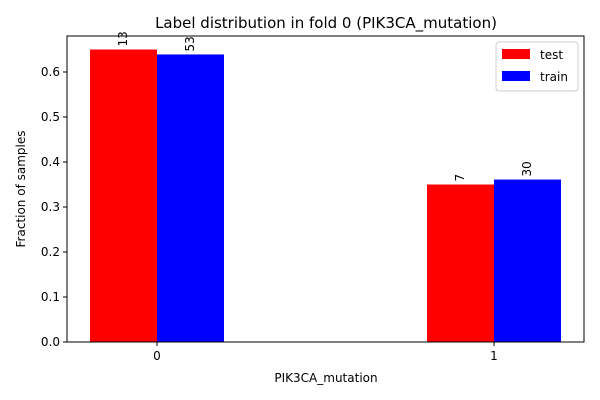 The width and height of the screenshot is (600, 400). I want to click on legend: test train, so click(537, 66).